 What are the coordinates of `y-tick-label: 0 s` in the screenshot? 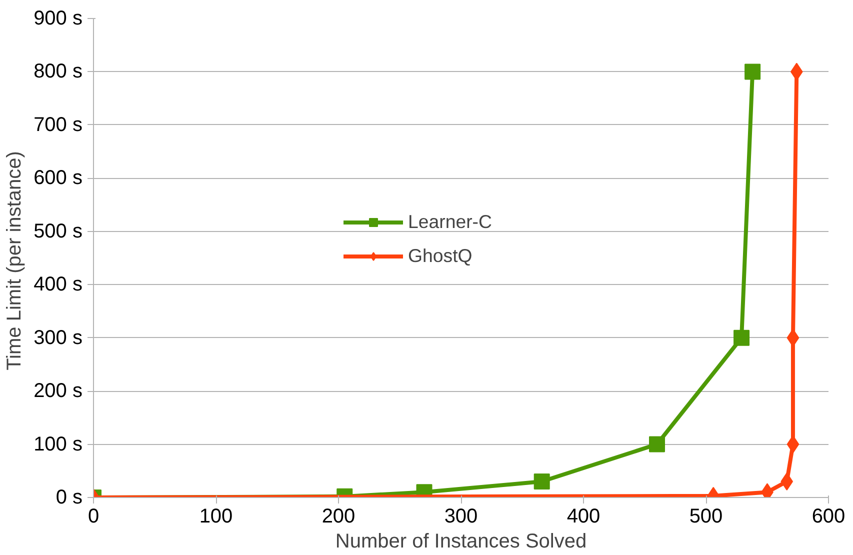 It's located at (69, 497).